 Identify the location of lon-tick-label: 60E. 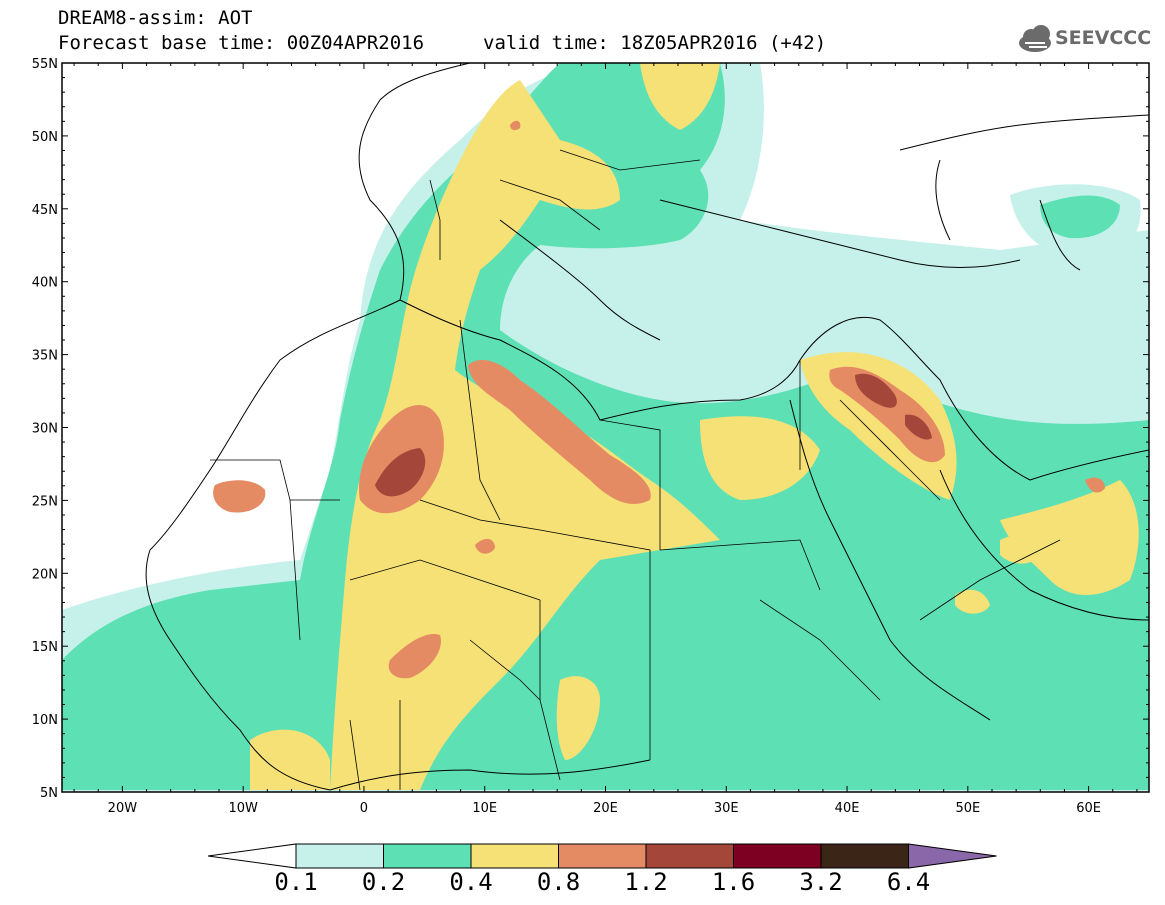
(1088, 808).